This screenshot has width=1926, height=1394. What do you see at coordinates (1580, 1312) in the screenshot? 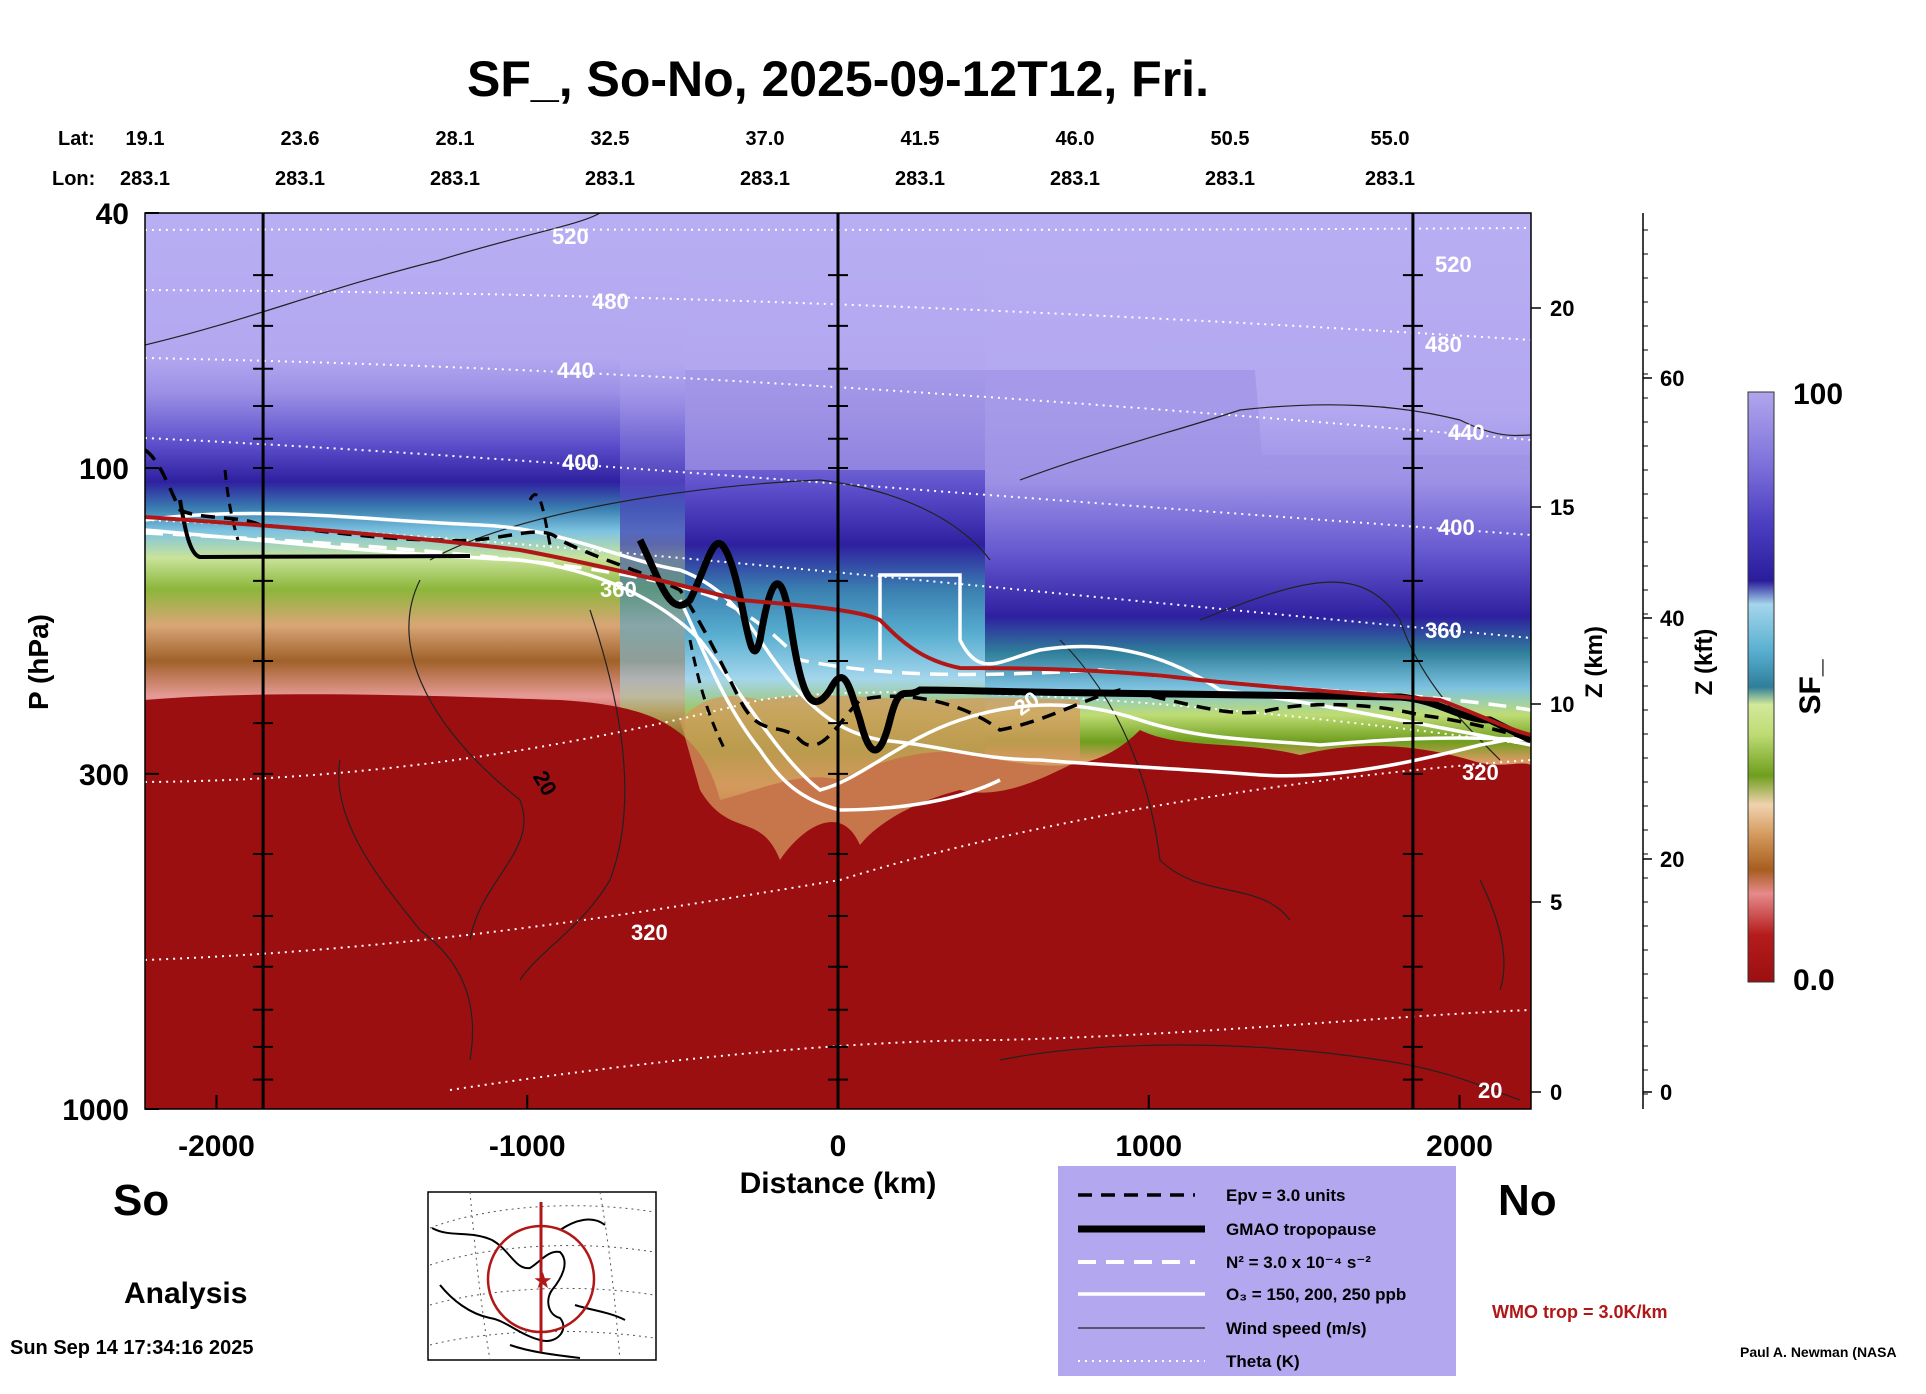
I see `wmo-label: WMO trop = 3.0K/km` at bounding box center [1580, 1312].